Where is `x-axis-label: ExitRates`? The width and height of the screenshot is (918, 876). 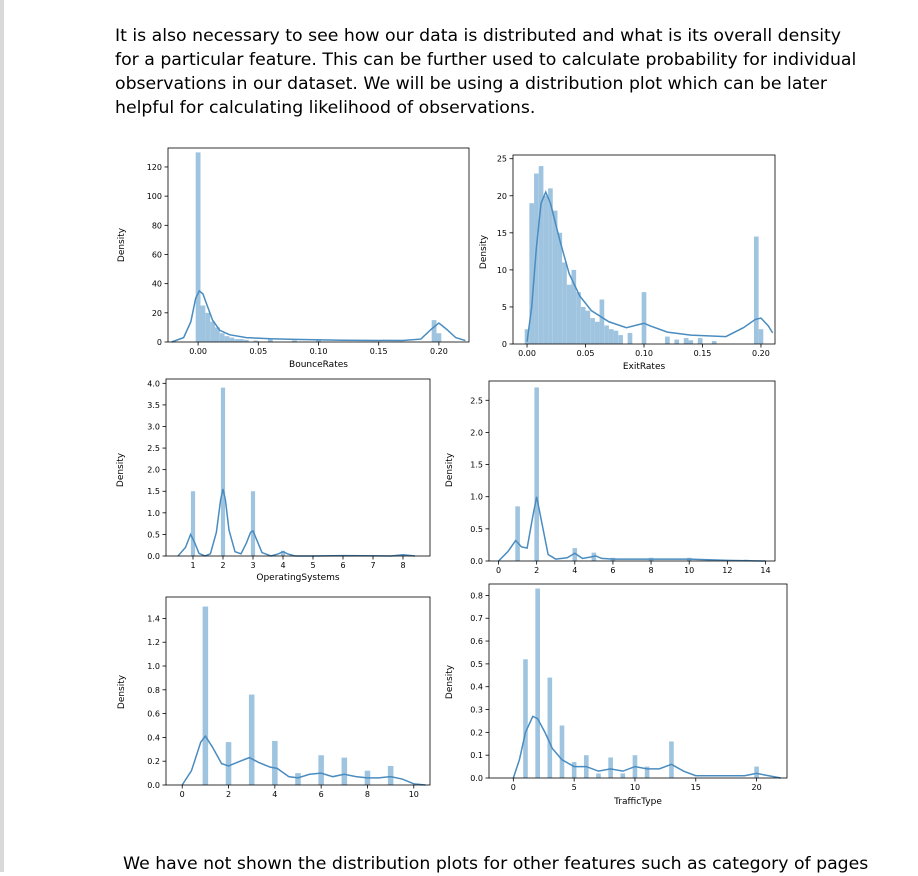
x-axis-label: ExitRates is located at coordinates (644, 367).